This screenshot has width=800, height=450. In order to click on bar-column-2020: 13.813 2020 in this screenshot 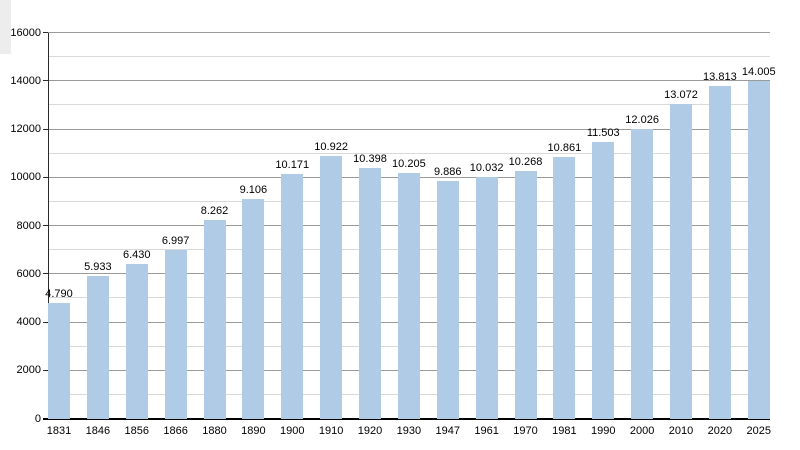, I will do `click(720, 235)`.